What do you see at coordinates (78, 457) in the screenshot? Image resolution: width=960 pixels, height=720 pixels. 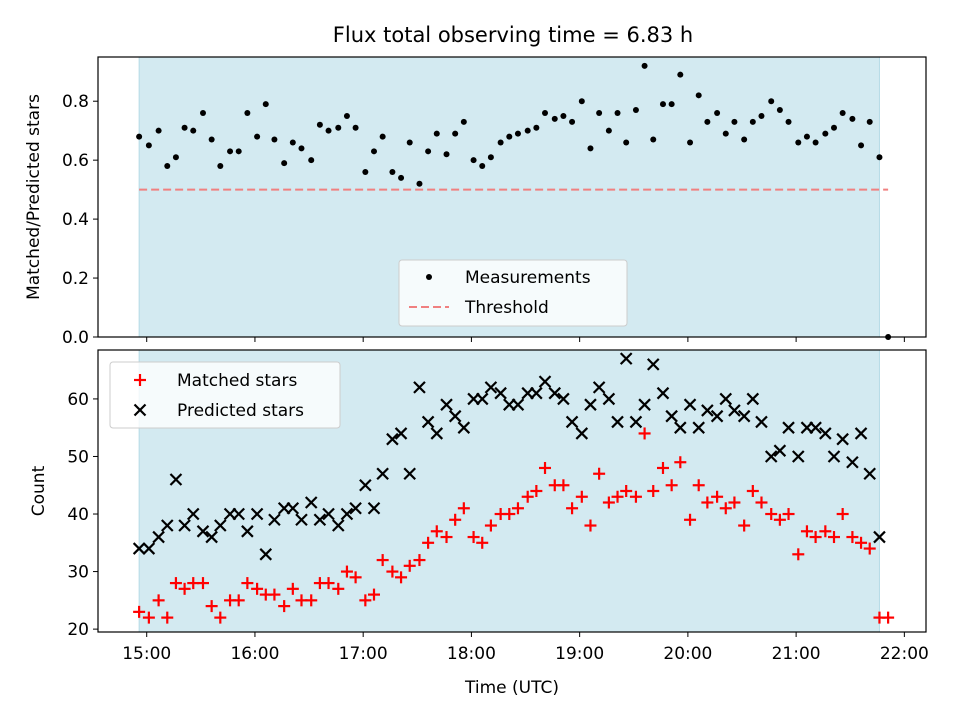 I see `bottom-ytick-label: 50` at bounding box center [78, 457].